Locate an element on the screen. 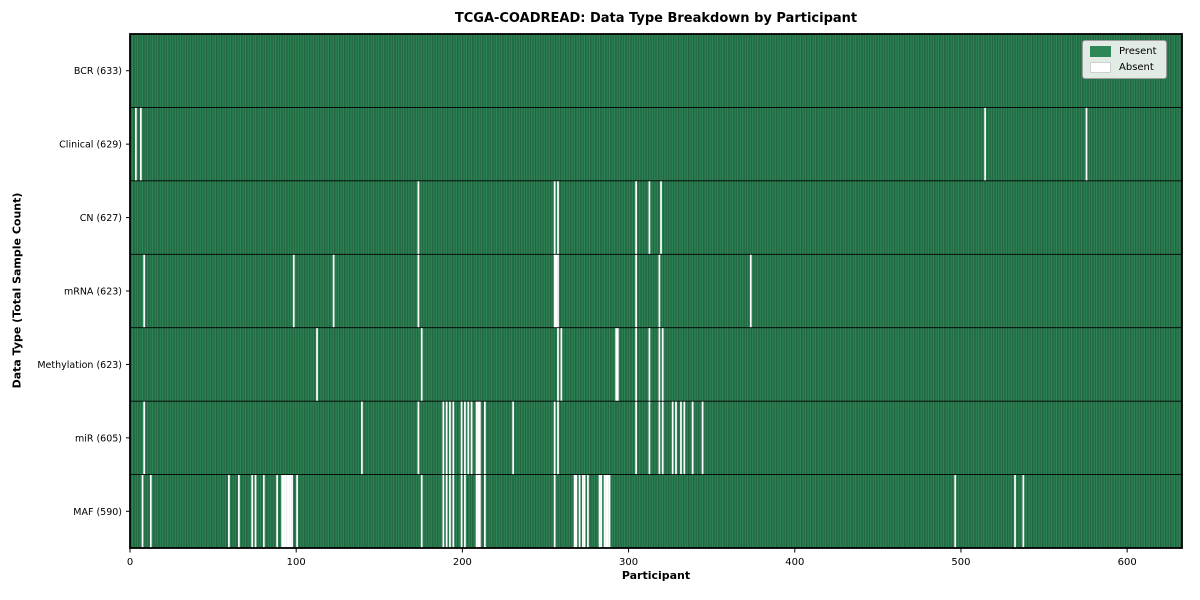 The width and height of the screenshot is (1200, 600). heatmap-row-Methylation is located at coordinates (656, 364).